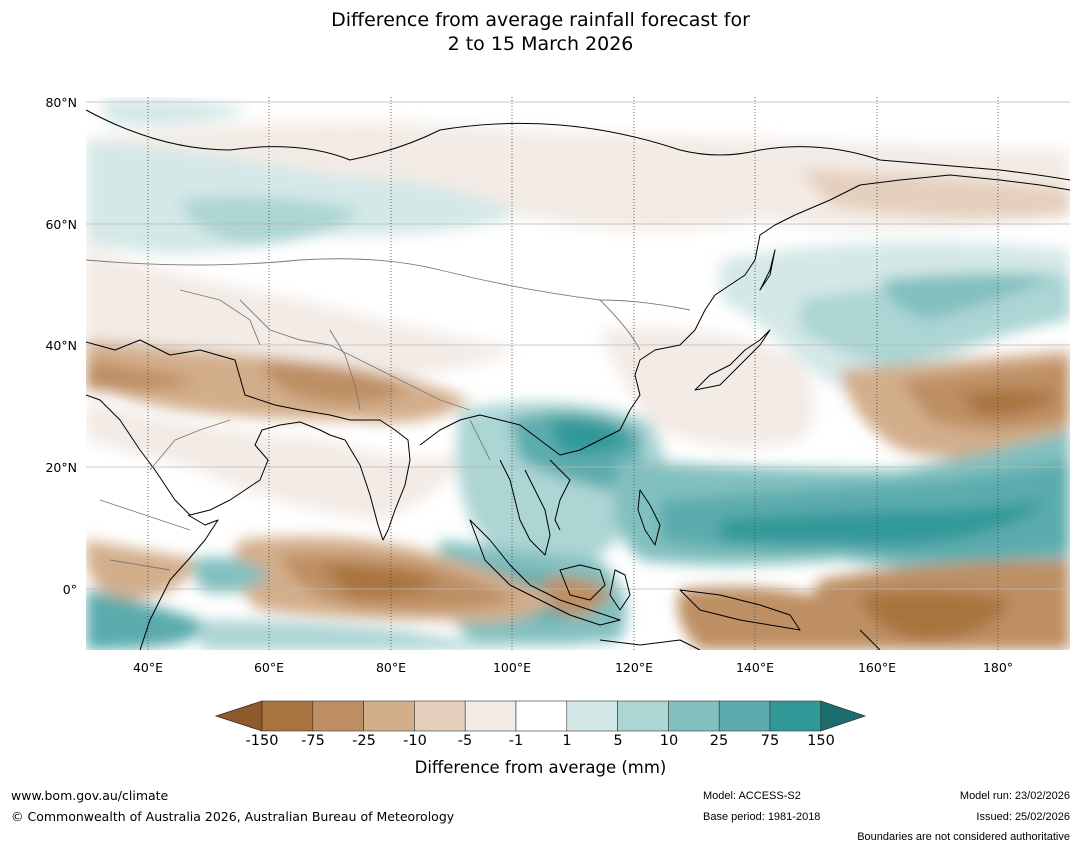 The image size is (1081, 850). I want to click on lat-label-80n: 80°N, so click(61, 102).